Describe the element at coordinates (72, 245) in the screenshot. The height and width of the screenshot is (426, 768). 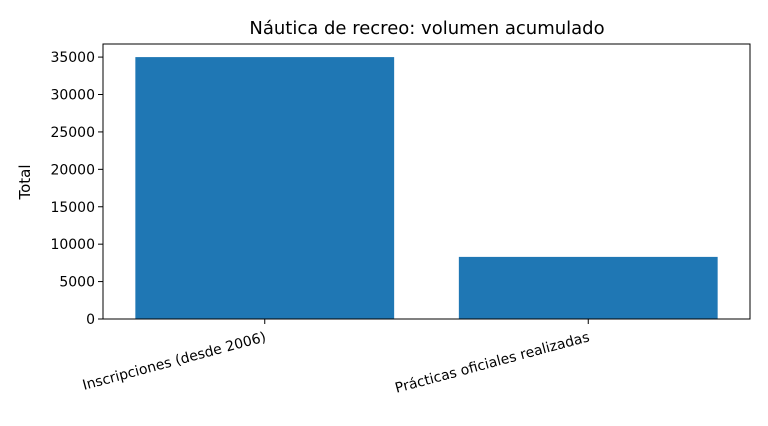
I see `y-tick-label: 10000` at that location.